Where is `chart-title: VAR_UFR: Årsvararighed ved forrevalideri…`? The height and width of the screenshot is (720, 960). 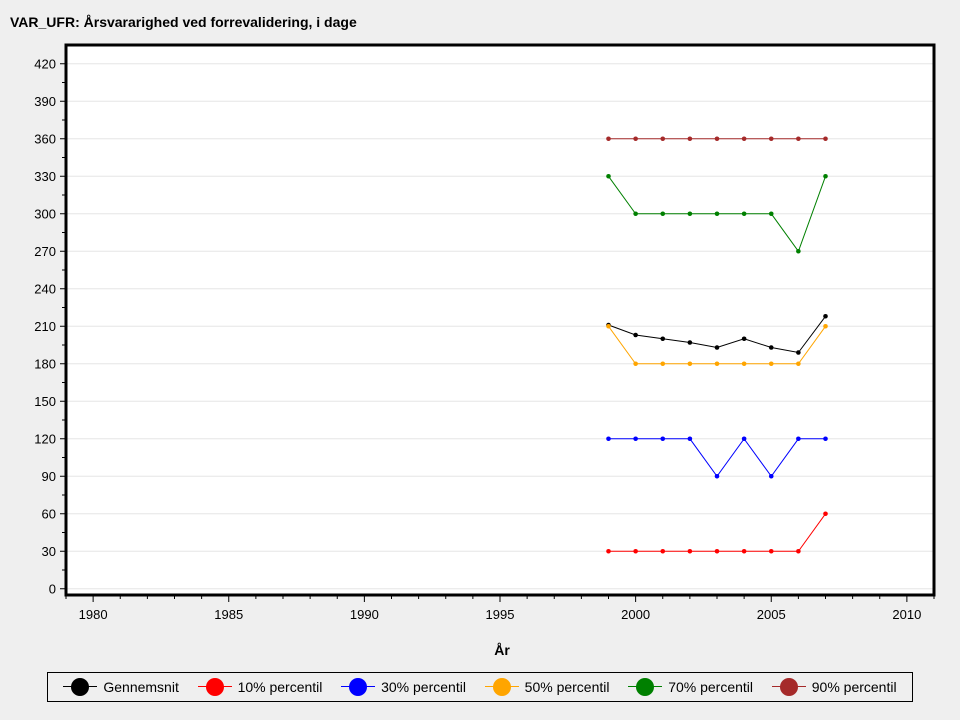 chart-title: VAR_UFR: Årsvararighed ved forrevalideri… is located at coordinates (183, 22).